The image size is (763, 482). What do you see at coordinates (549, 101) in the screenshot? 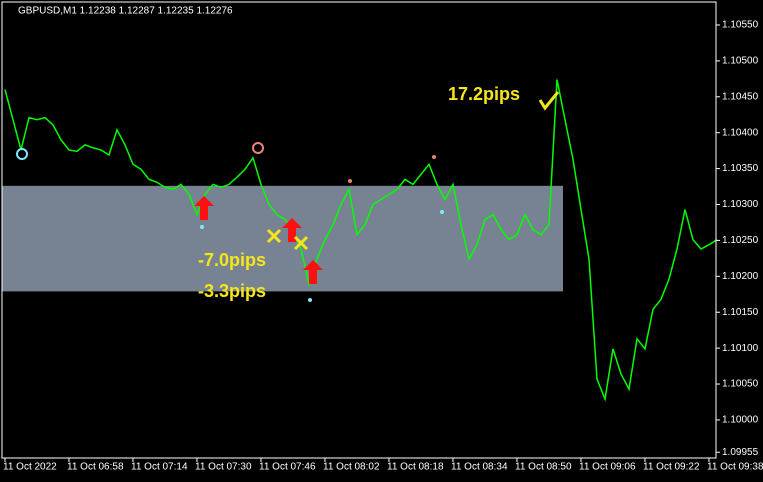
I see `exit-check` at bounding box center [549, 101].